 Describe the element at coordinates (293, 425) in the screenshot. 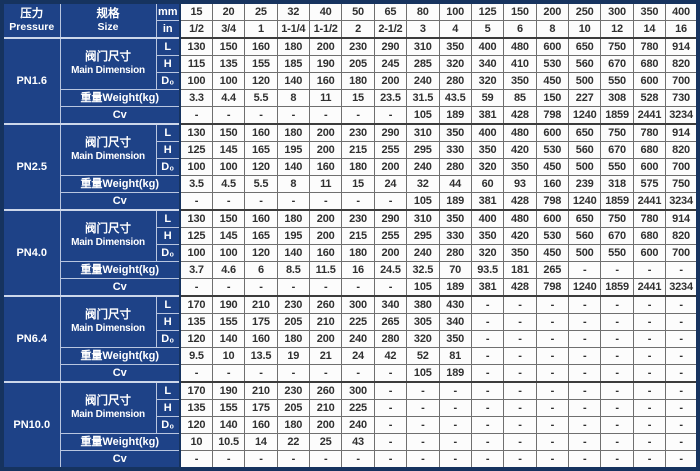

I see `data-cell: 180` at that location.